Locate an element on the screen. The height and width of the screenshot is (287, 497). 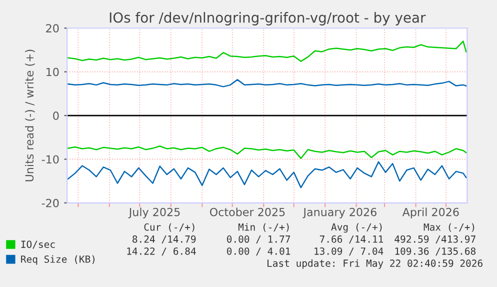
chart-title: IOs for /dev/nlnogring-grifon-vg/root - by year is located at coordinates (268, 19).